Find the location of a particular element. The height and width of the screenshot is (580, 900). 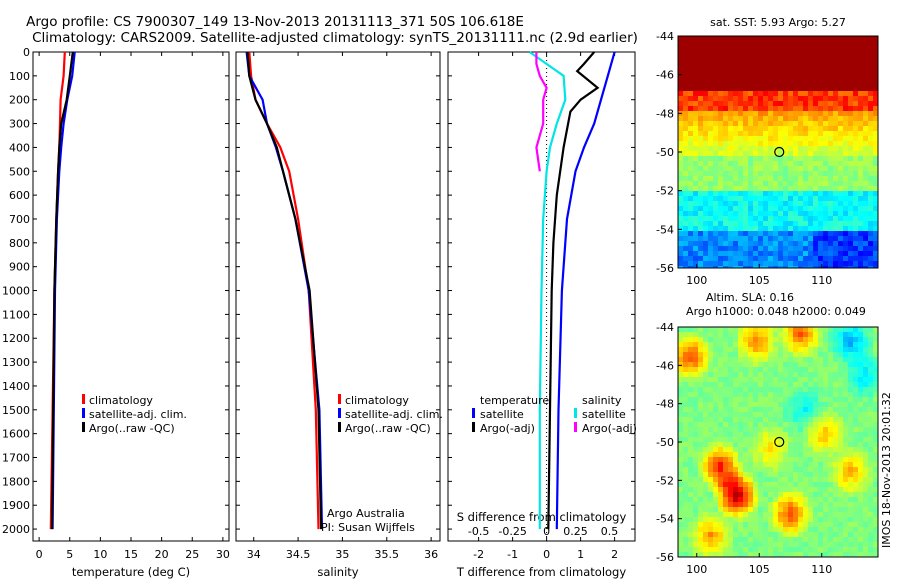

depth-tick-label: 1400 is located at coordinates (16, 386).